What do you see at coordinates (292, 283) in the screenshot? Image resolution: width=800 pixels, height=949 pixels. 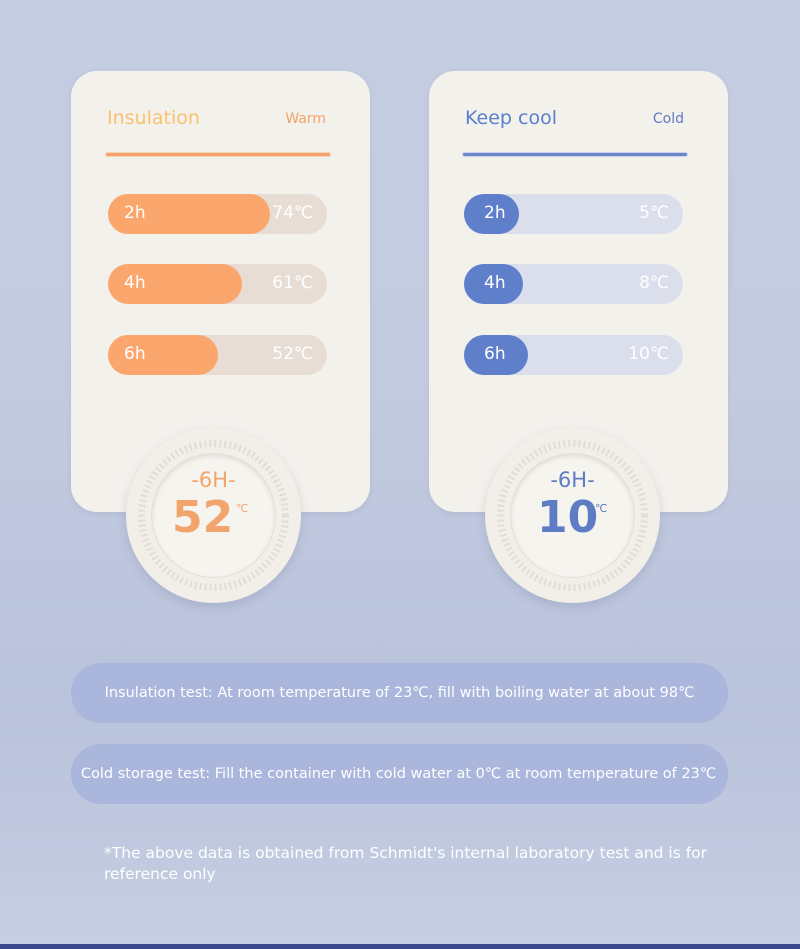 I see `warm-bar-4h-value: 61℃` at bounding box center [292, 283].